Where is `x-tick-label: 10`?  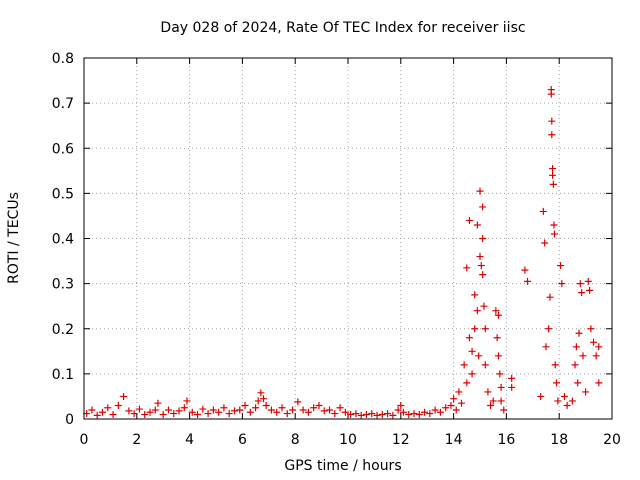
x-tick-label: 10 is located at coordinates (348, 440).